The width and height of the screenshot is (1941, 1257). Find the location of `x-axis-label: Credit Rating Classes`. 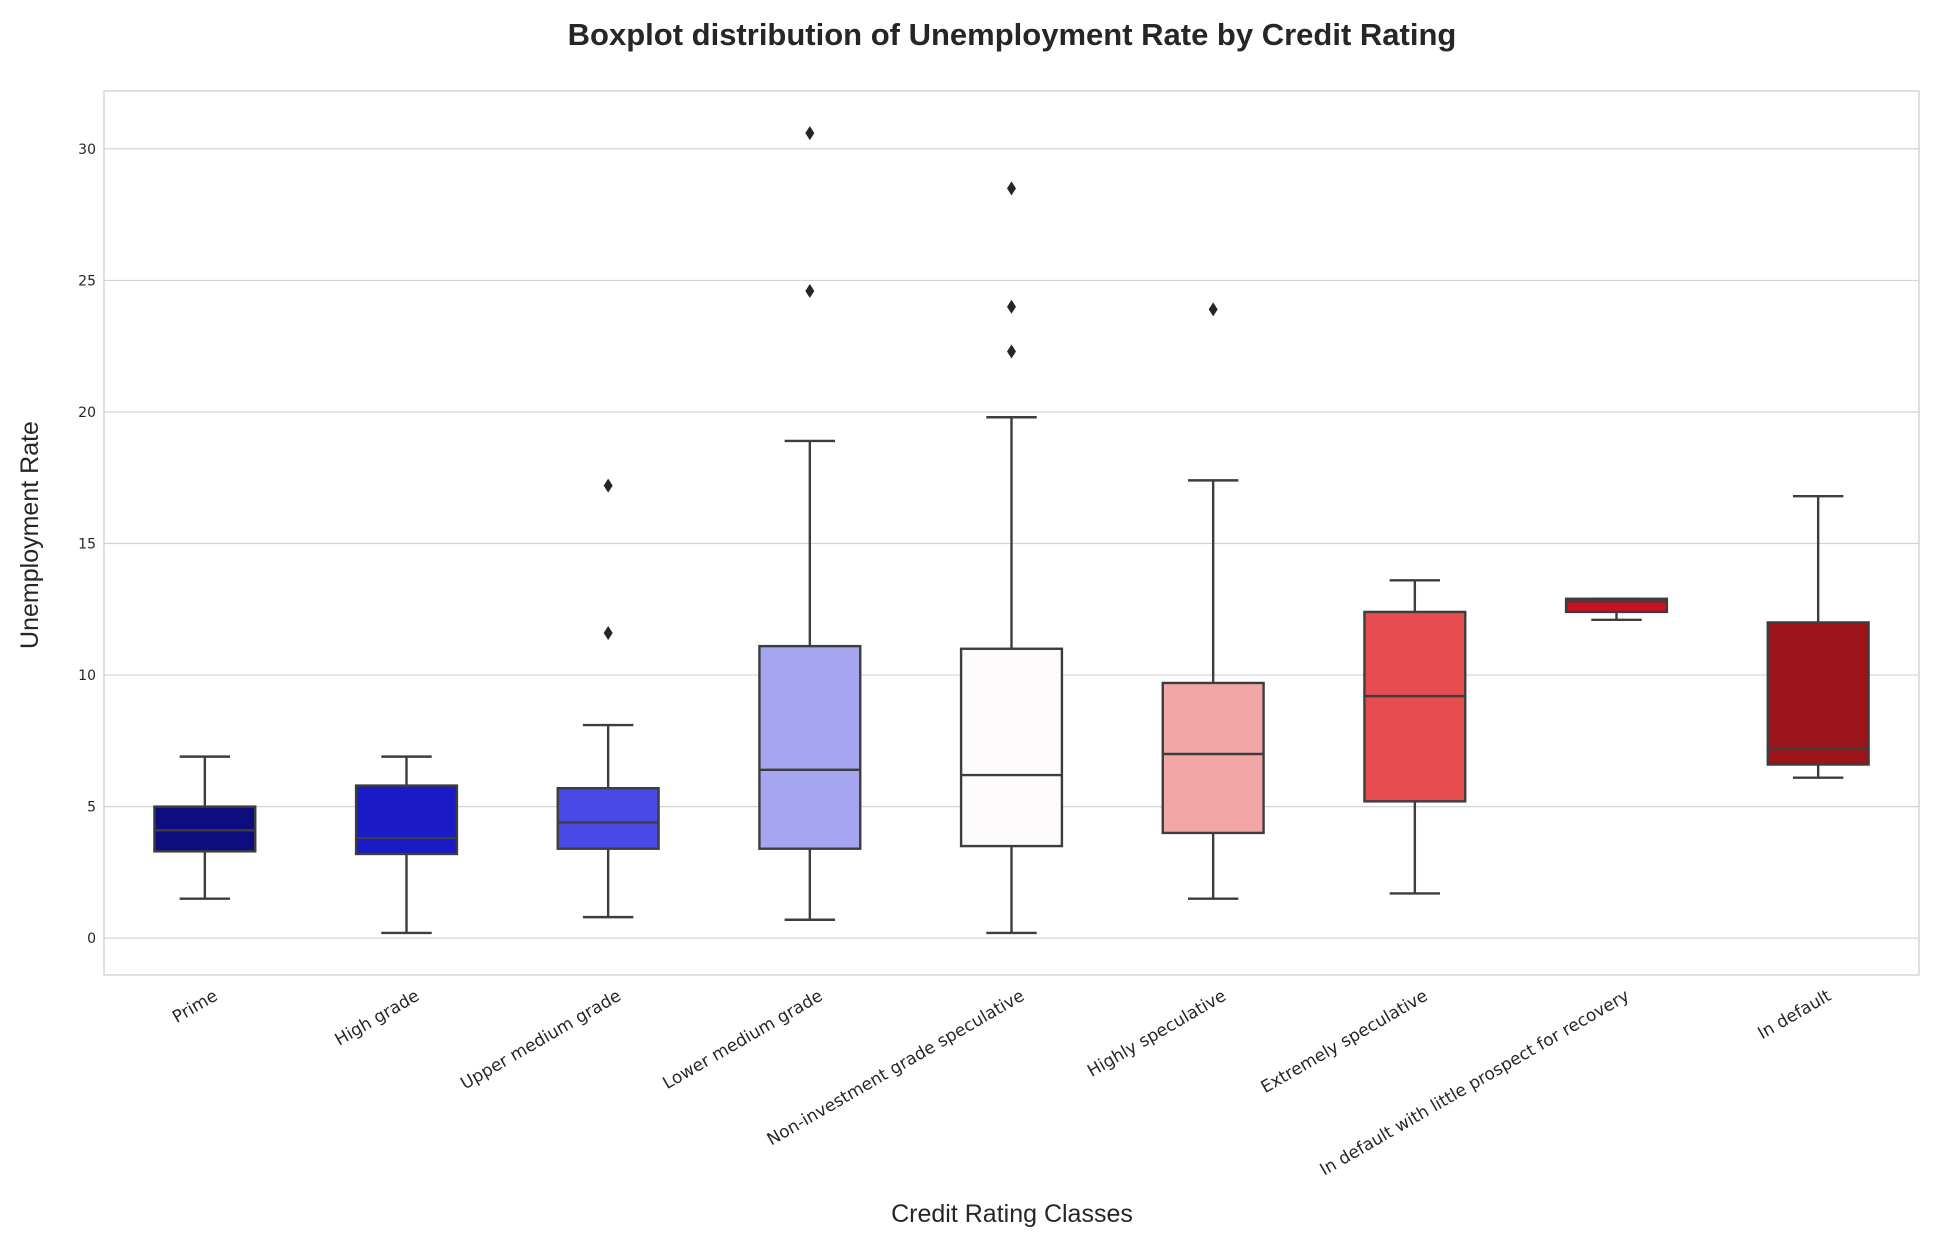

x-axis-label: Credit Rating Classes is located at coordinates (1012, 1214).